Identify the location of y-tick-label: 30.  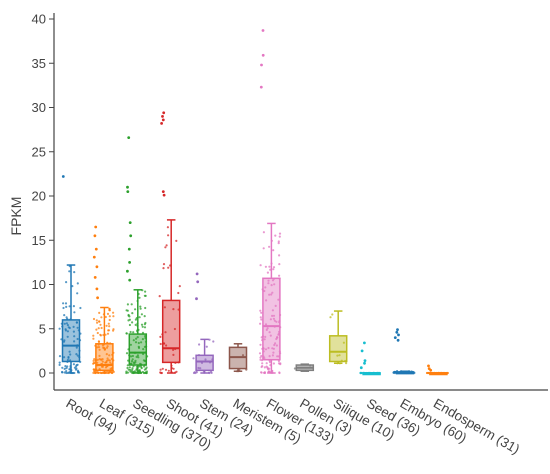
(39, 107).